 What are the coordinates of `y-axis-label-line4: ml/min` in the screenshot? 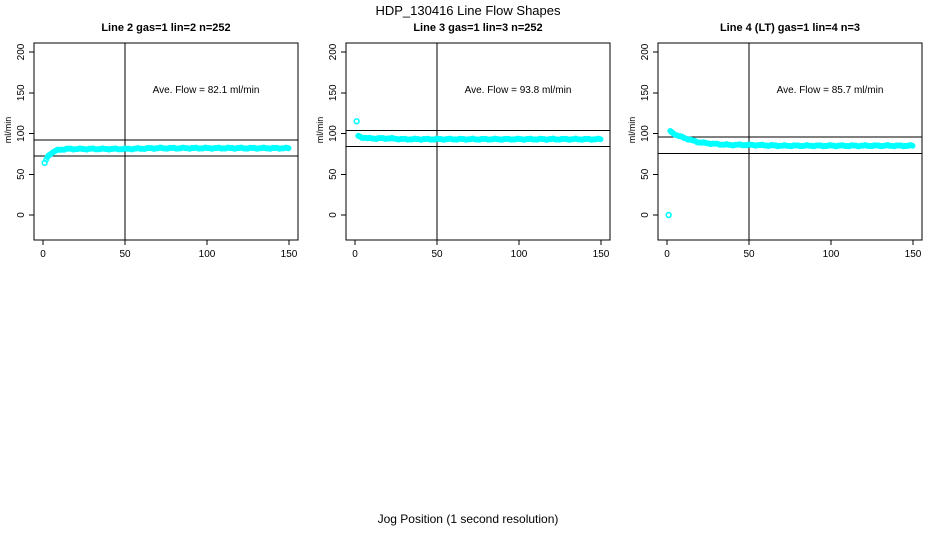 It's located at (632, 130).